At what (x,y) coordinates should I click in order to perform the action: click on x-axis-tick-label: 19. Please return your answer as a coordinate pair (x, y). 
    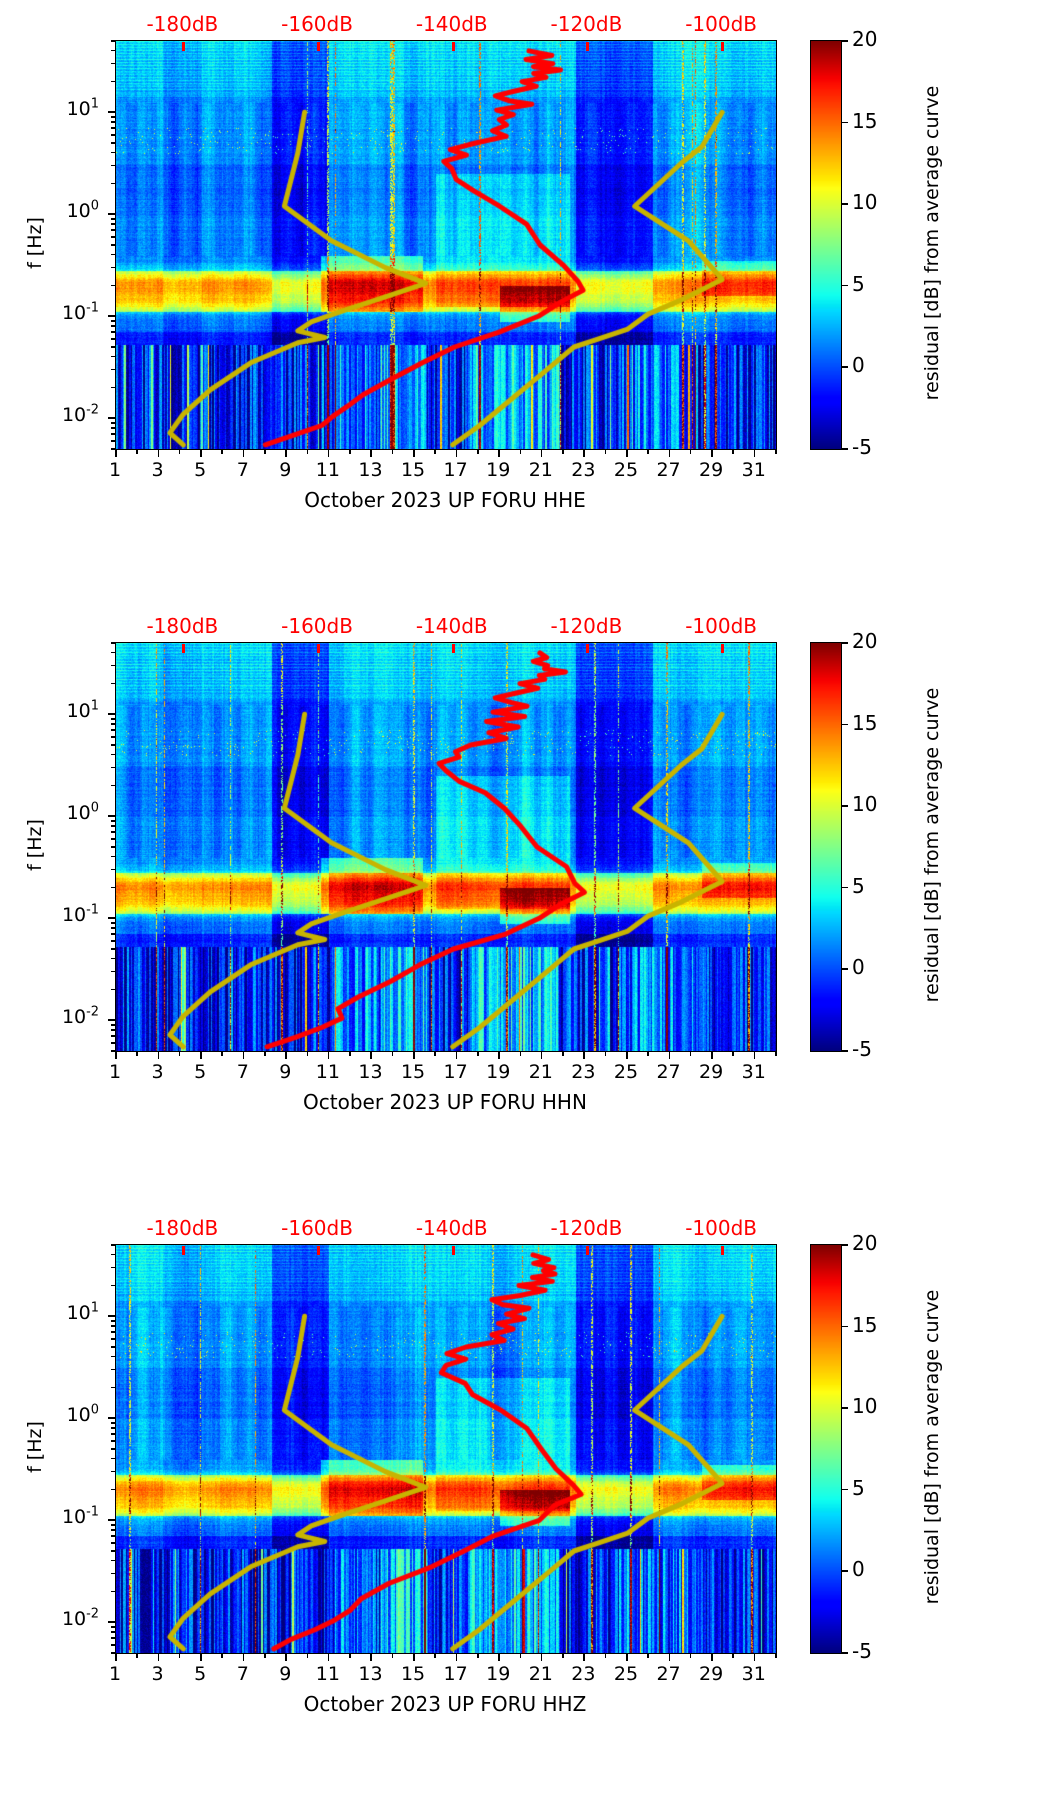
    Looking at the image, I should click on (498, 470).